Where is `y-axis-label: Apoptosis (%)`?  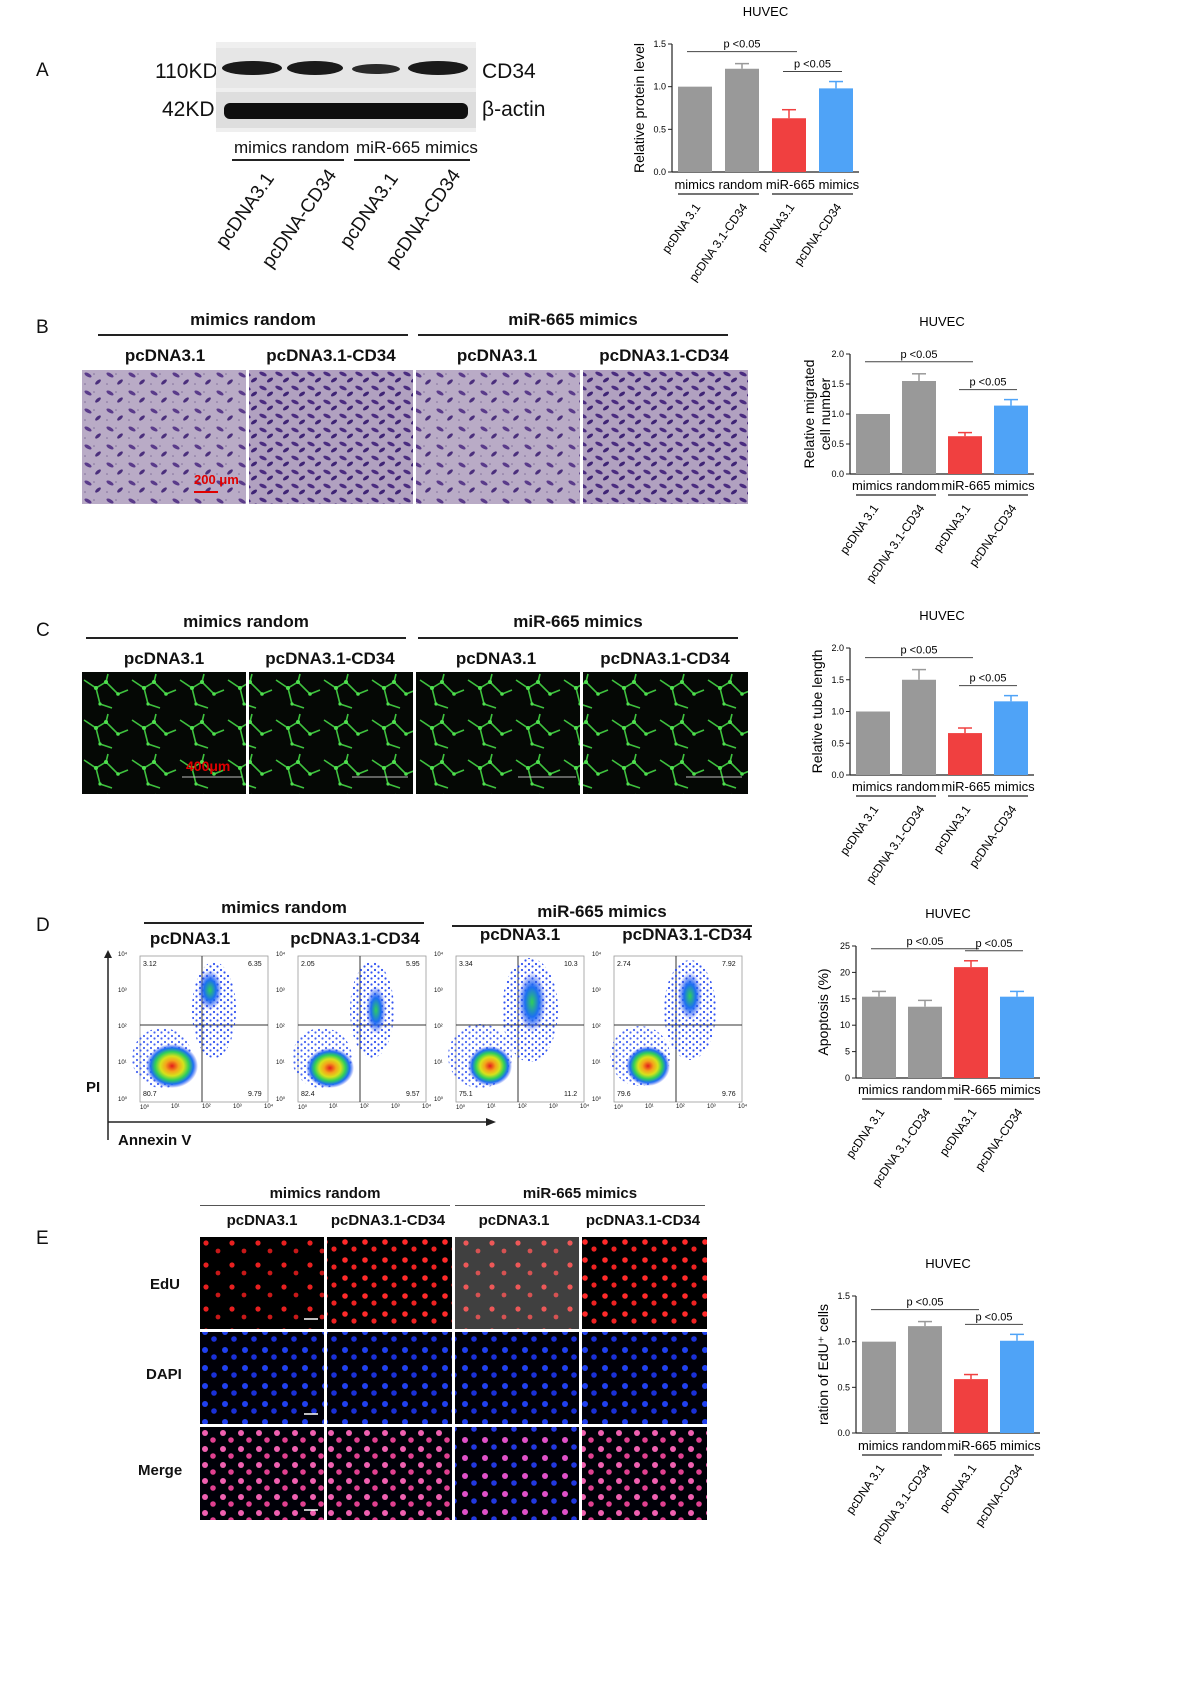
y-axis-label: Apoptosis (%) is located at coordinates (823, 1011).